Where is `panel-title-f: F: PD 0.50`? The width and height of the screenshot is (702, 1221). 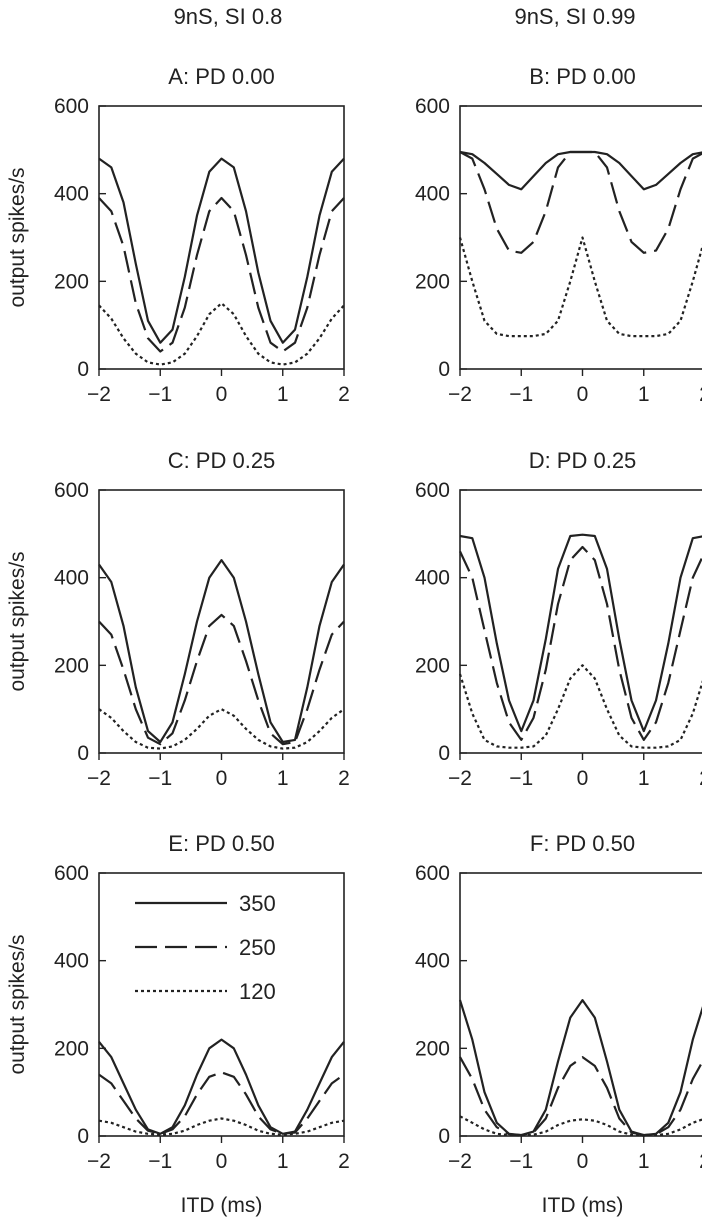 panel-title-f: F: PD 0.50 is located at coordinates (582, 843).